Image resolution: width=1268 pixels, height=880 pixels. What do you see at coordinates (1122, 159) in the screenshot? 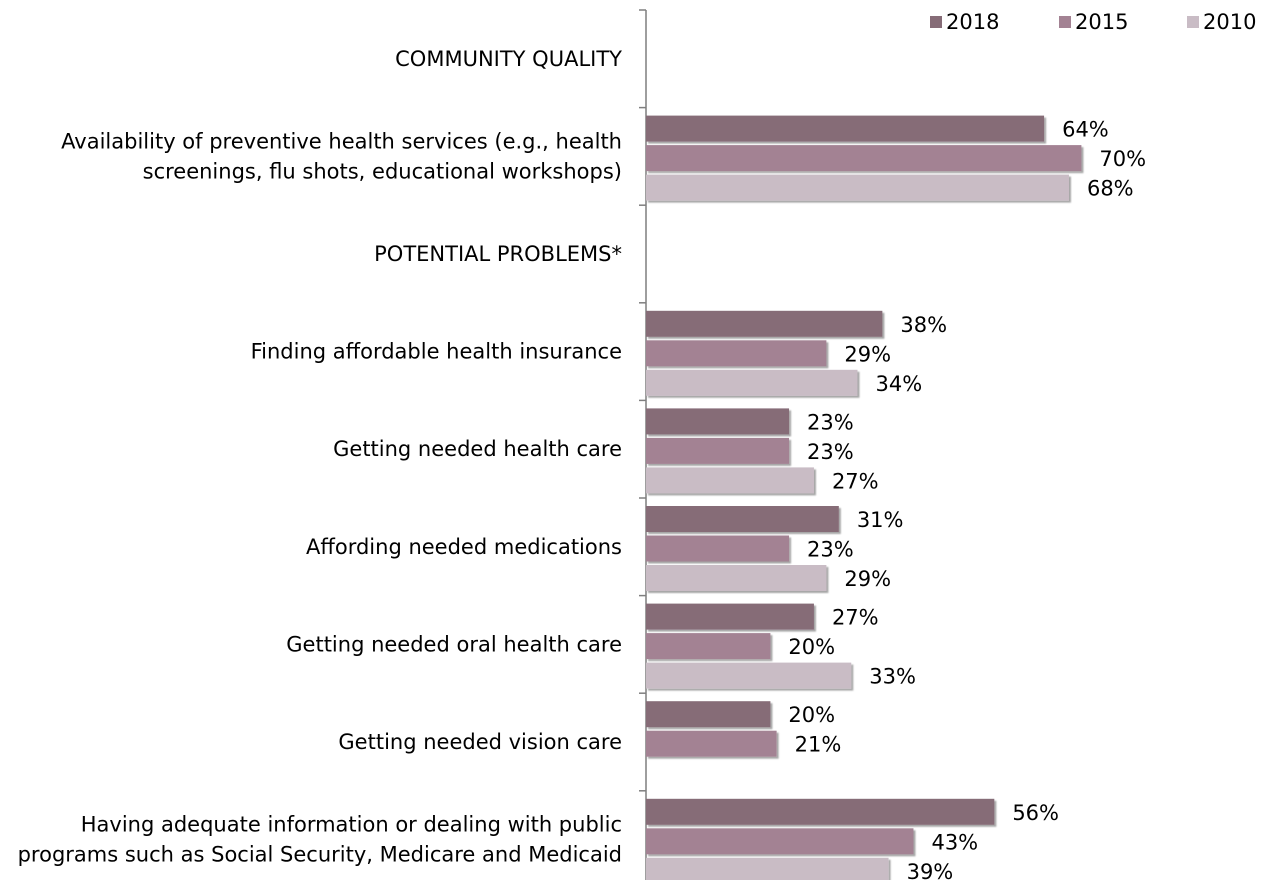
I see `data-label: 70%` at bounding box center [1122, 159].